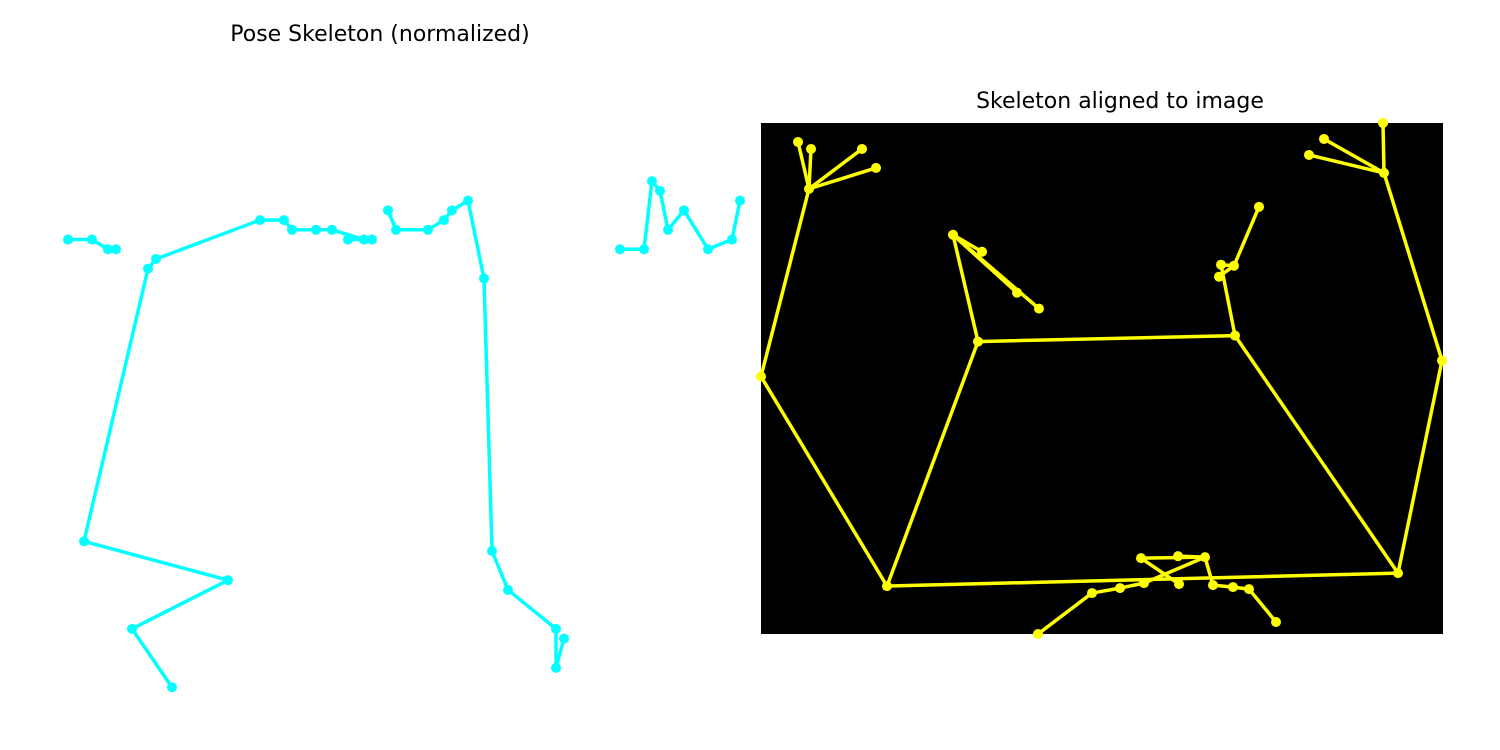  What do you see at coordinates (380, 34) in the screenshot?
I see `left-panel-title: Pose Skeleton (normalized)` at bounding box center [380, 34].